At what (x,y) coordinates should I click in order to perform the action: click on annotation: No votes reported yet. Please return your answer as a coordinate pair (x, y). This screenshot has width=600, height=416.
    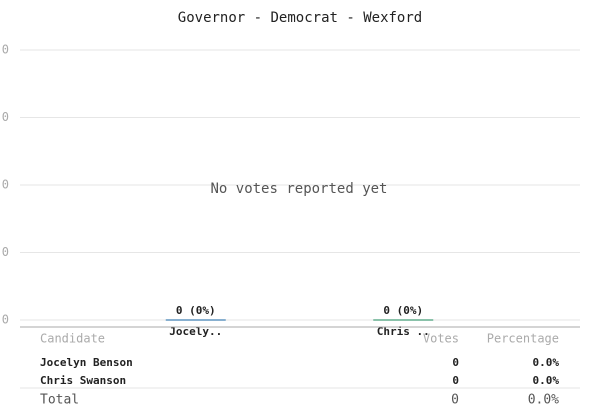
    Looking at the image, I should click on (298, 189).